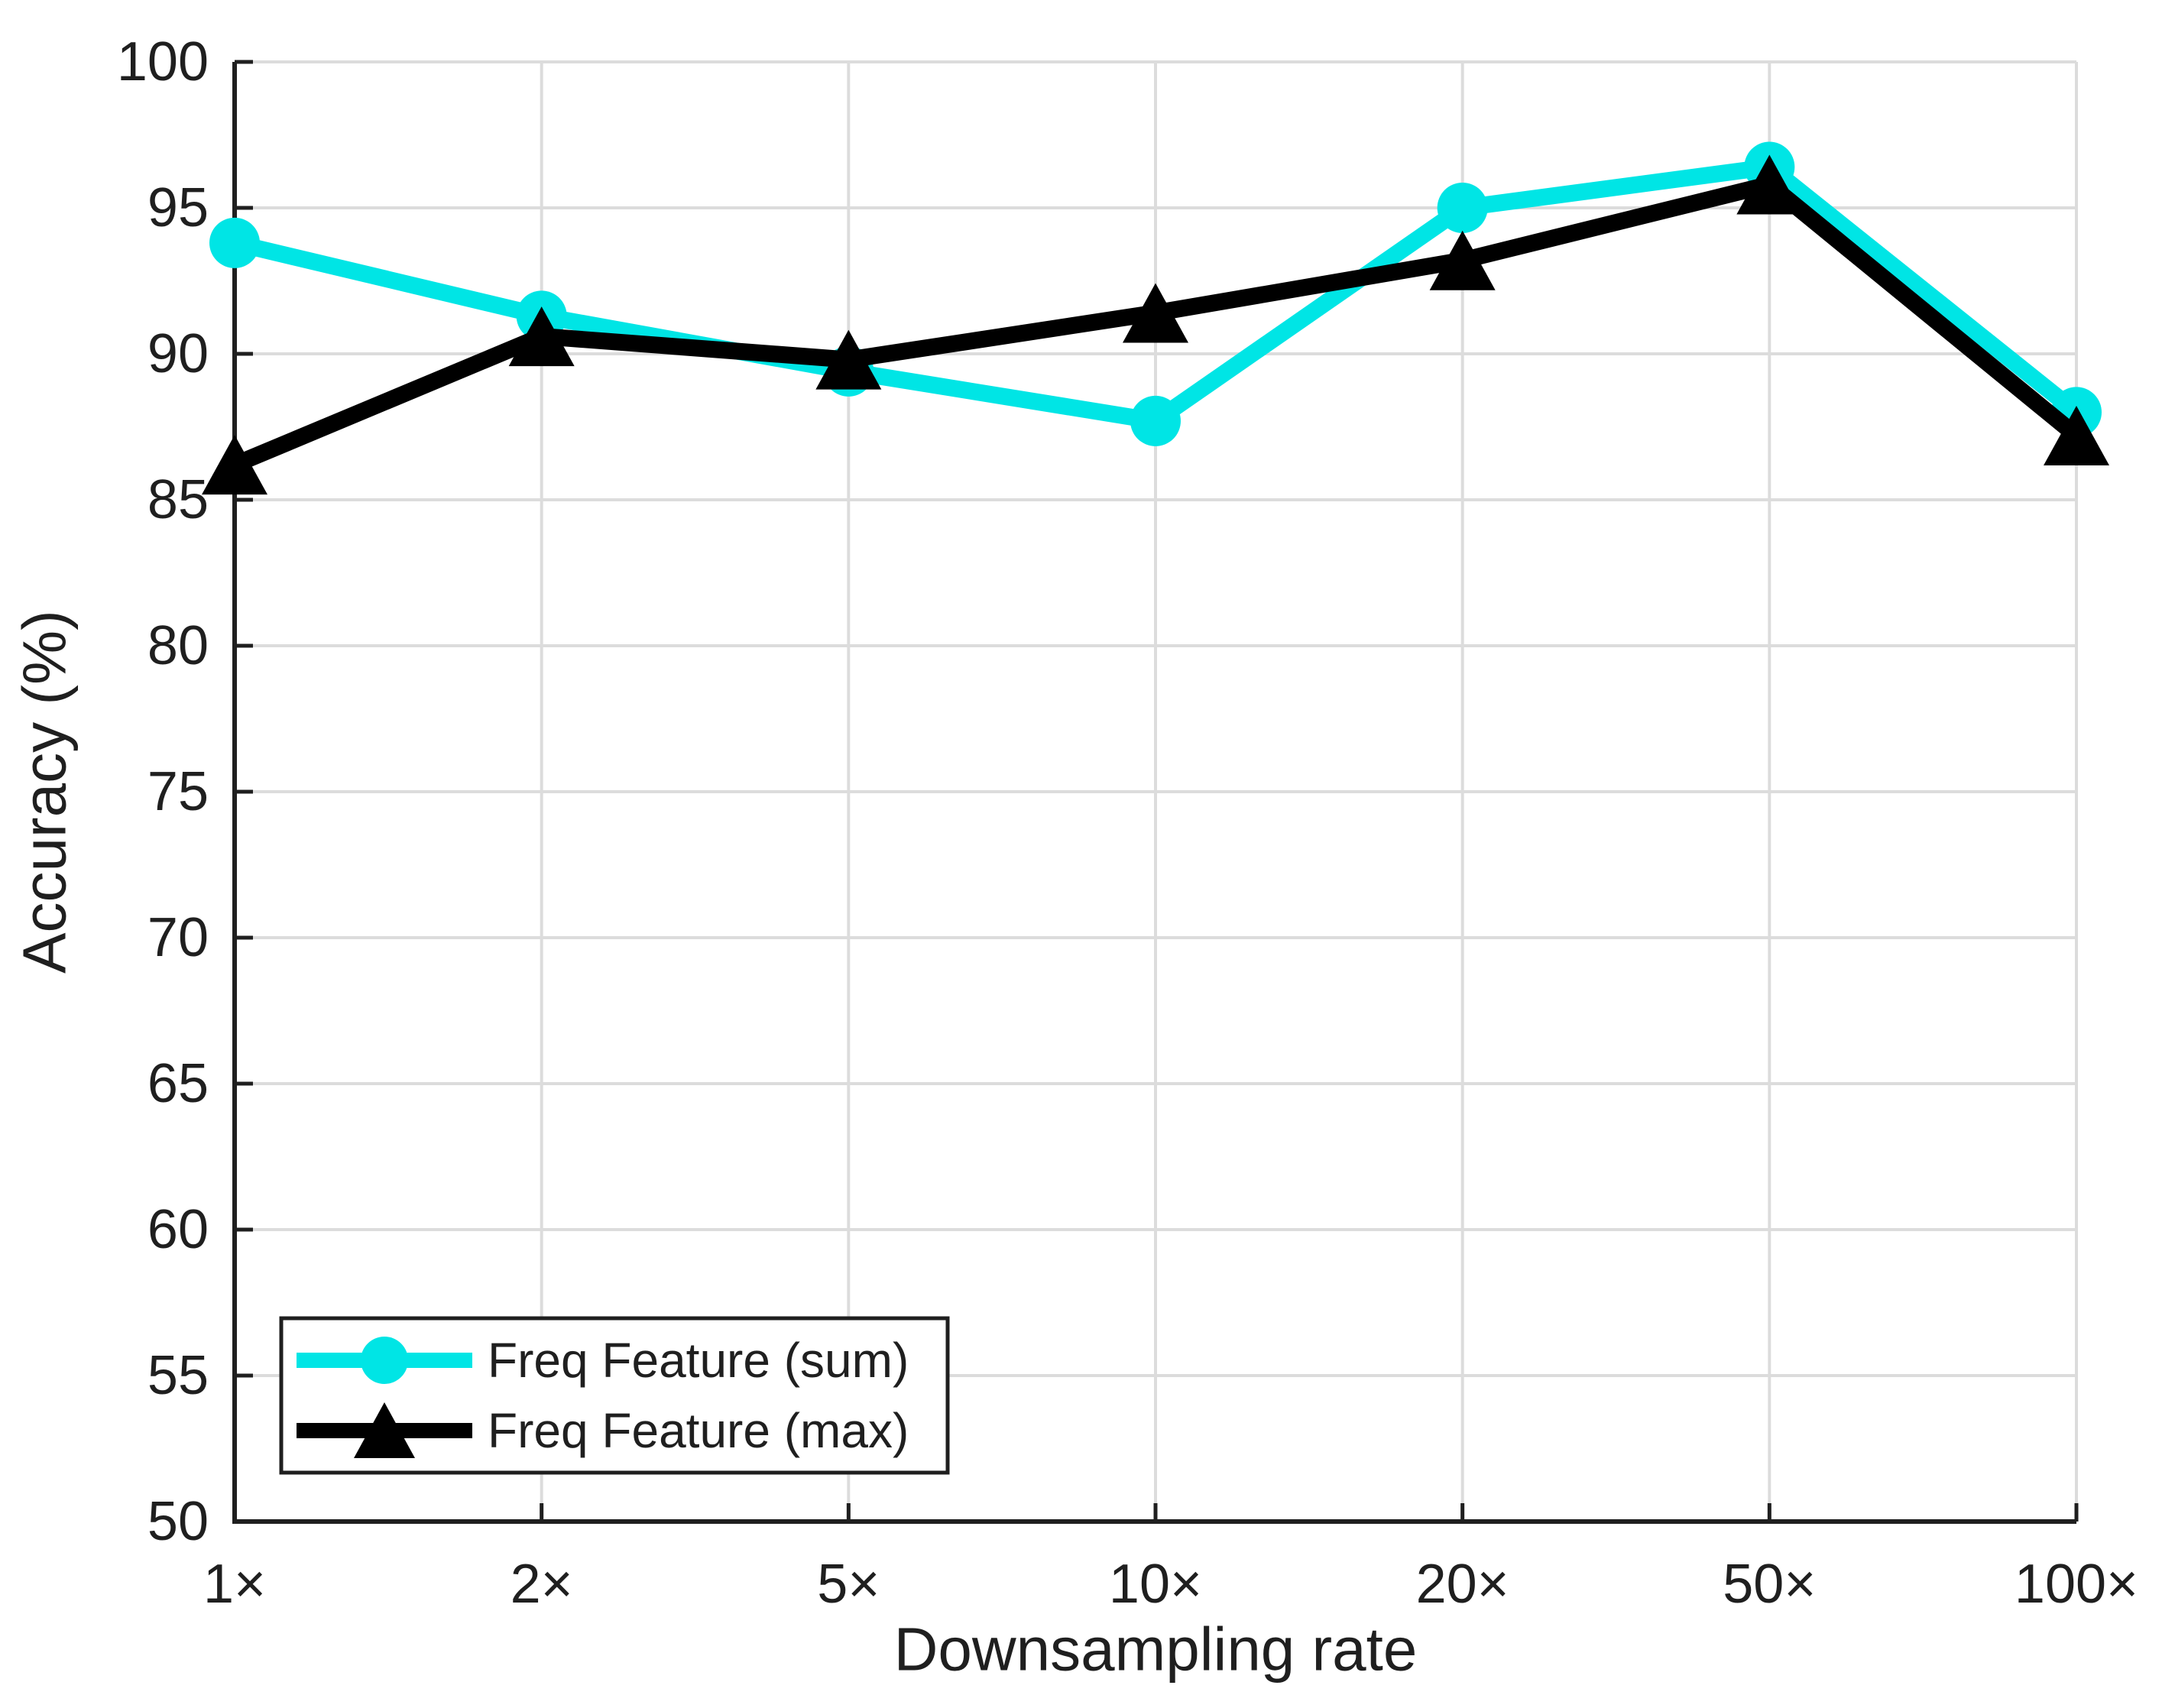 This screenshot has height=1708, width=2175. Describe the element at coordinates (542, 336) in the screenshot. I see `marker-triangle-2×` at that location.